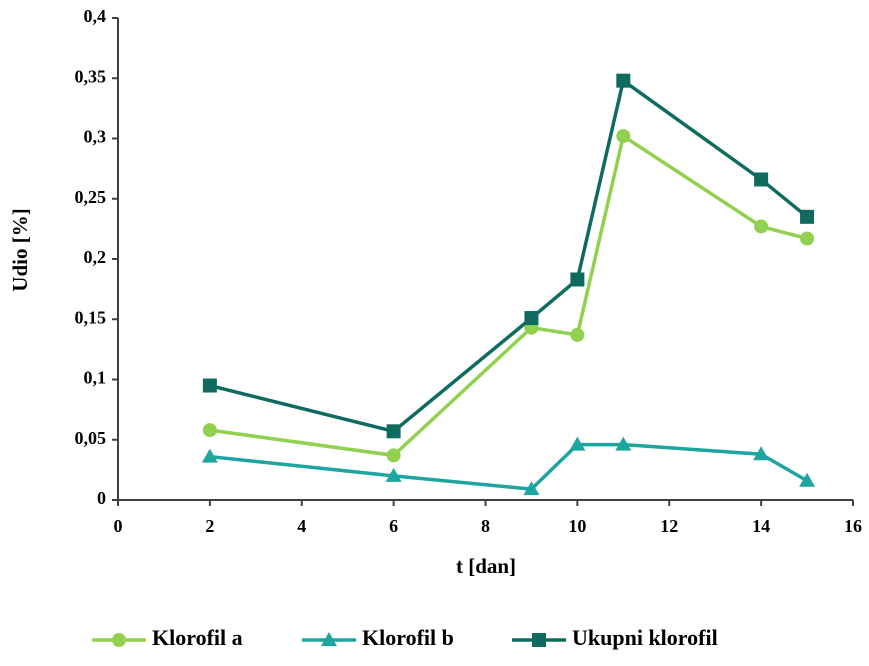  What do you see at coordinates (209, 526) in the screenshot?
I see `x-tick-label: 2` at bounding box center [209, 526].